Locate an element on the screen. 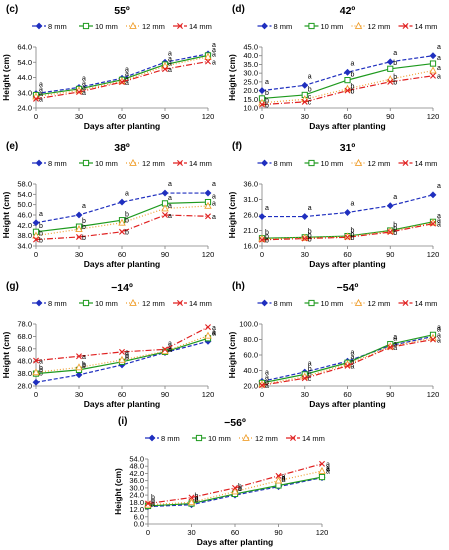 This screenshot has height=550, width=449. y-tick-label: 36.0 is located at coordinates (250, 184).